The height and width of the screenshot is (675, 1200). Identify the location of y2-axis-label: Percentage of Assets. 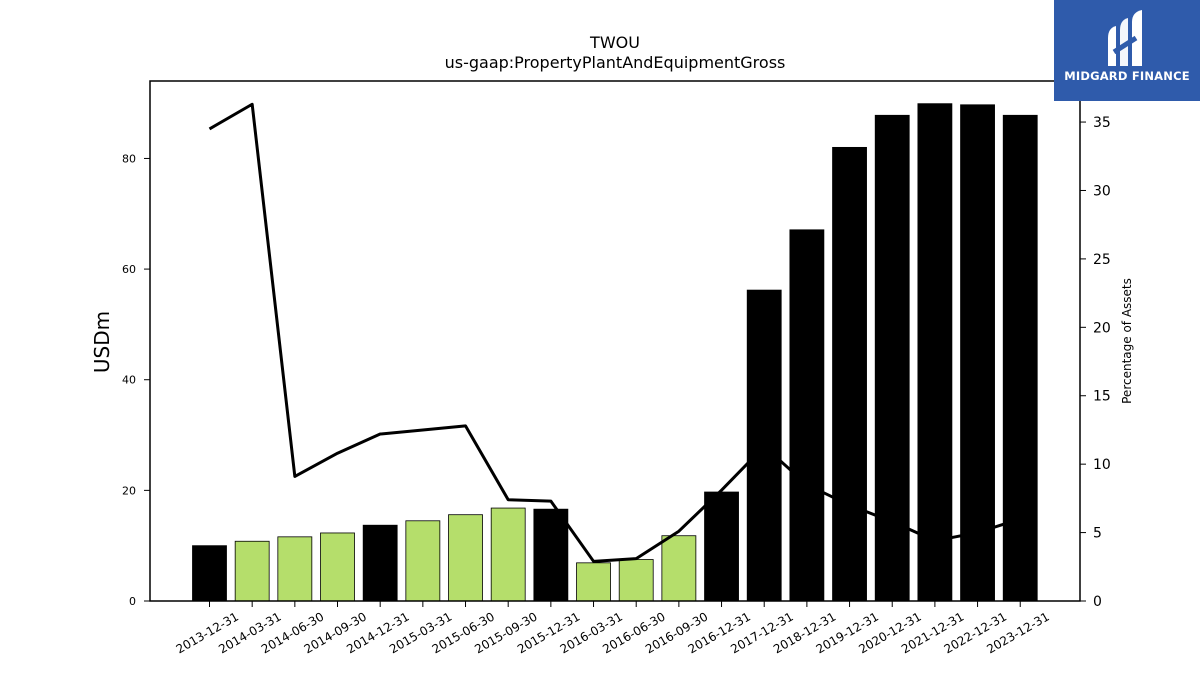
(1127, 341).